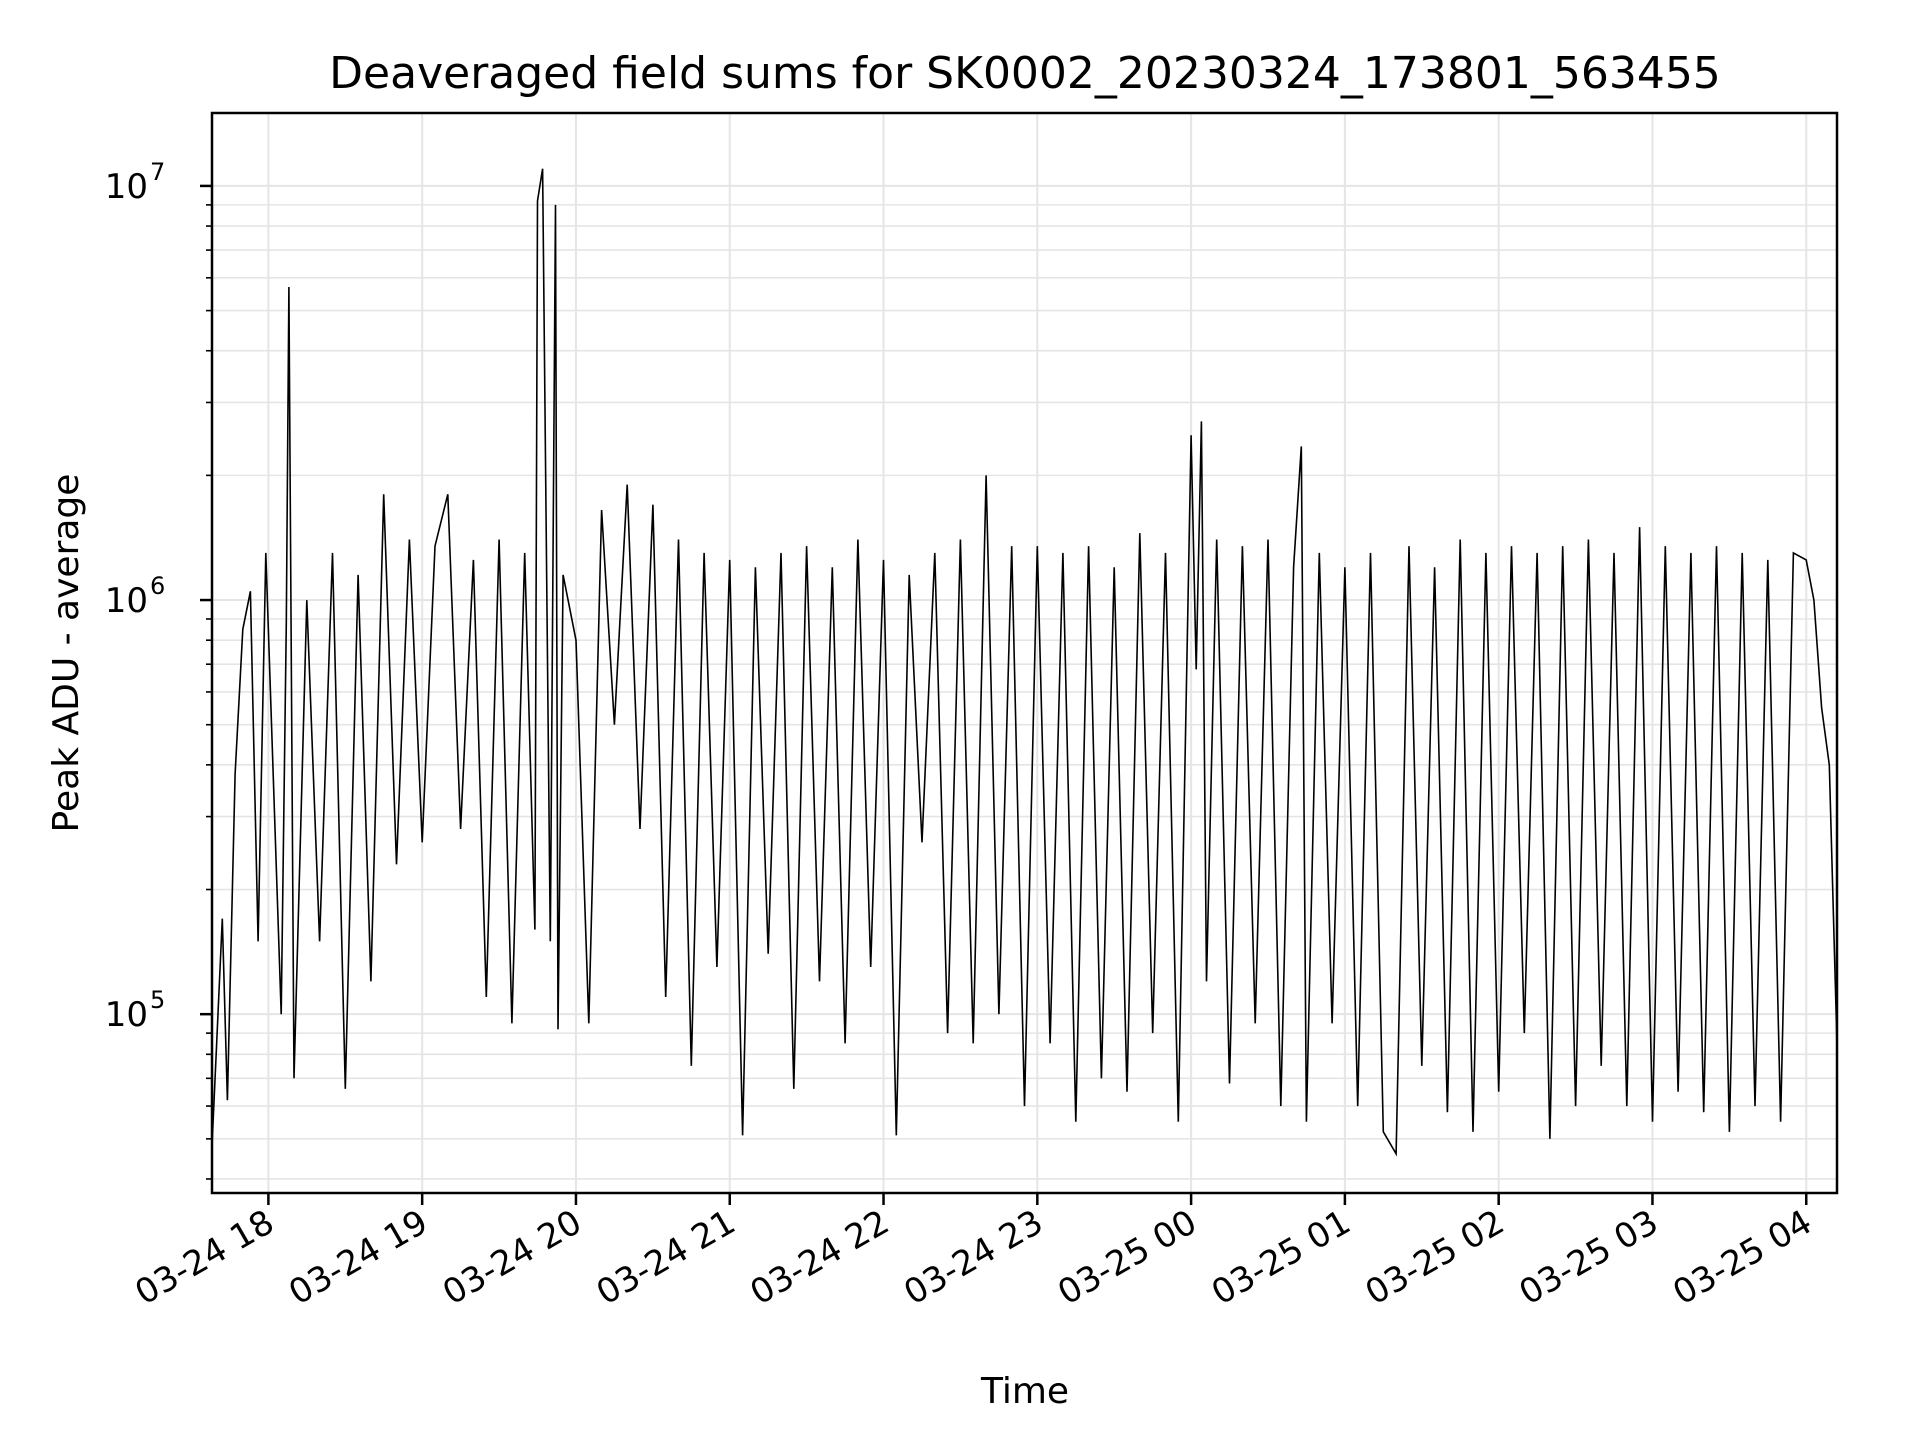  I want to click on y-tick-exponent: 6, so click(157, 586).